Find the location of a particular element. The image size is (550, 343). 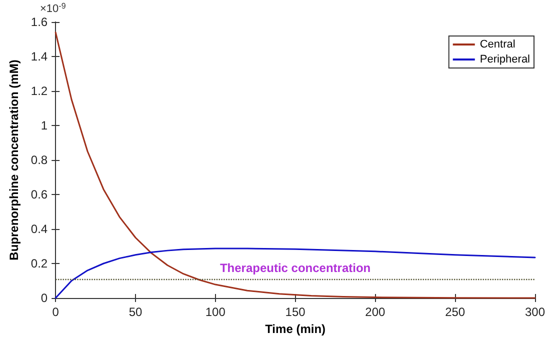

x-tick-label: 250 is located at coordinates (455, 312).